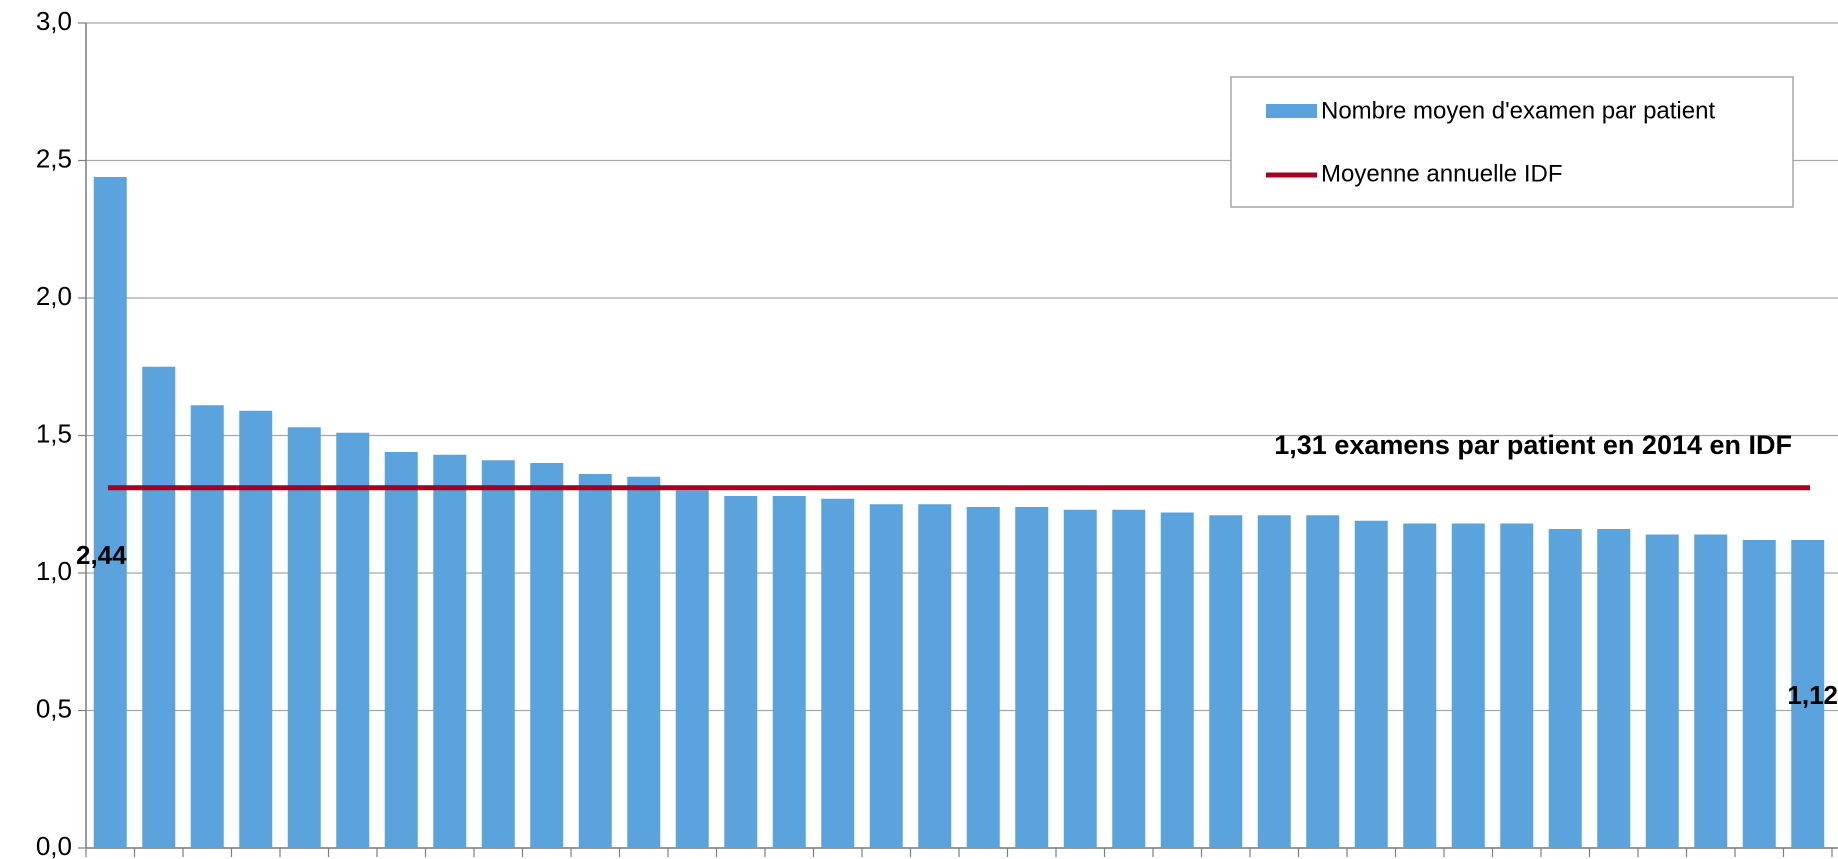 The image size is (1838, 859). Describe the element at coordinates (1518, 110) in the screenshot. I see `legend-label: Nombre moyen d'examen par patient` at that location.